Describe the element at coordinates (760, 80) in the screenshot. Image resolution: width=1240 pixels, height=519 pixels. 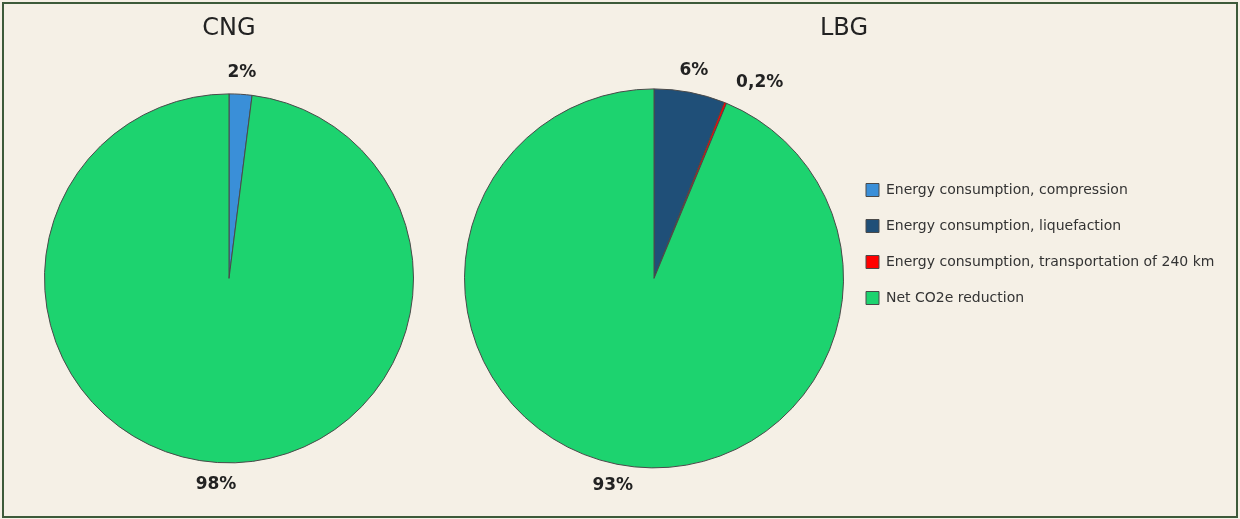
I see `data-label: 0,2%` at that location.